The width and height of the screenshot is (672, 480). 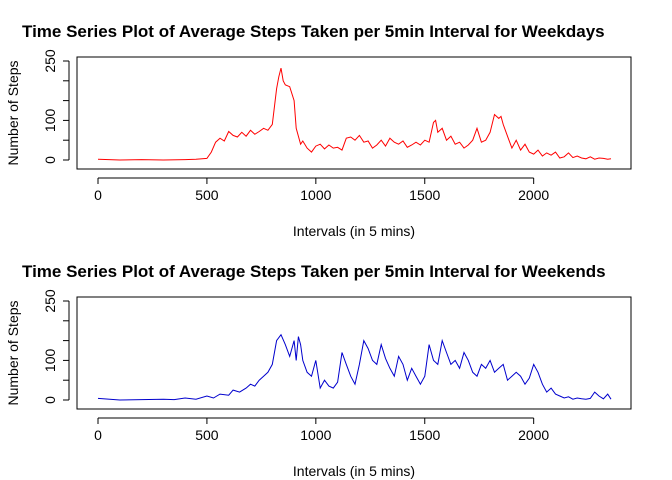 I want to click on weekends-y-axis-label: Number of Steps, so click(x=13, y=352).